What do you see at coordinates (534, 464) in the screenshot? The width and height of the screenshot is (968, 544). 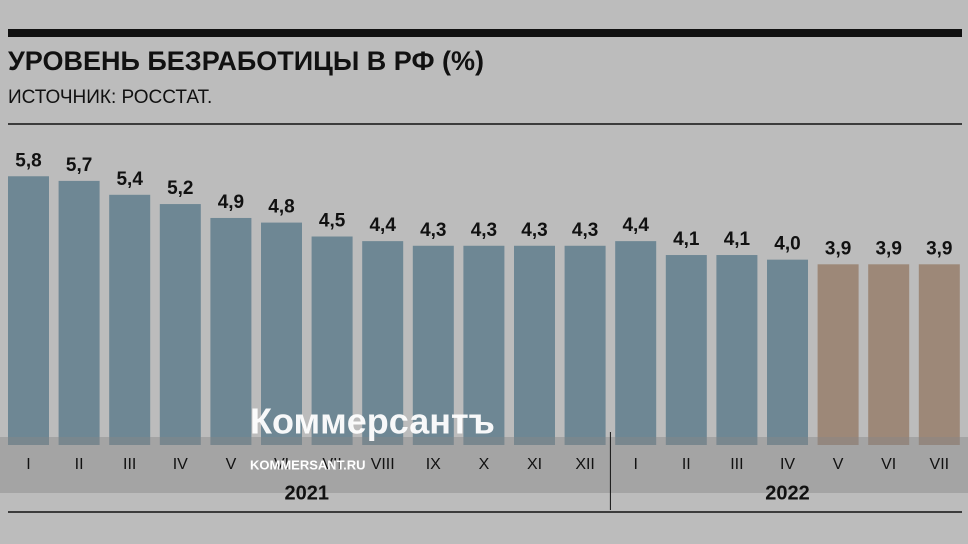 I see `x-tick-label: XI` at bounding box center [534, 464].